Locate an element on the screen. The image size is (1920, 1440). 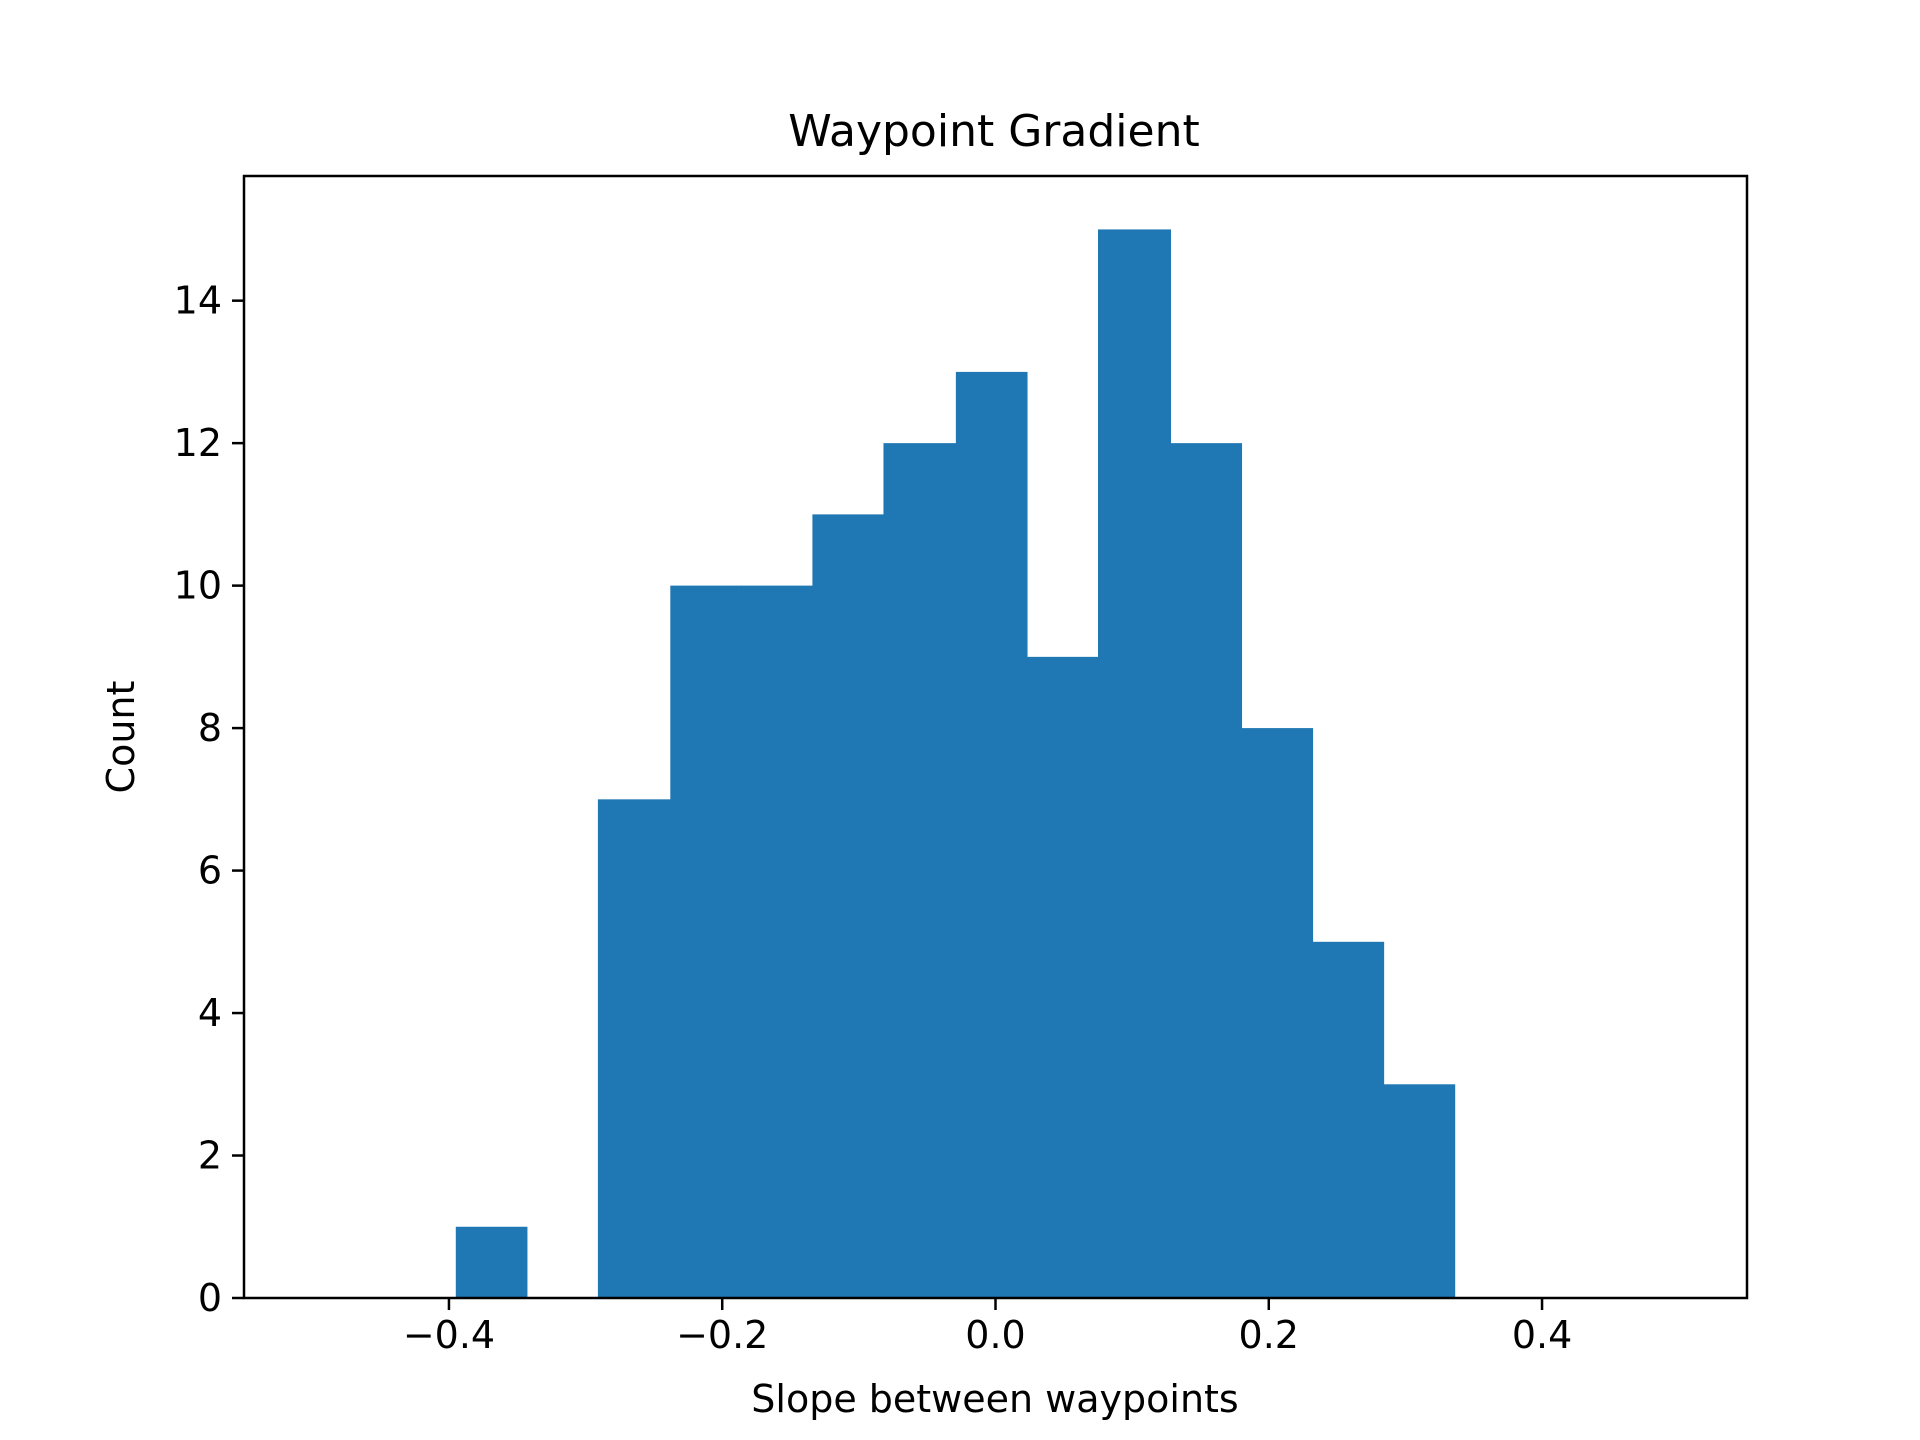
y-tick-label: 6 is located at coordinates (210, 871).